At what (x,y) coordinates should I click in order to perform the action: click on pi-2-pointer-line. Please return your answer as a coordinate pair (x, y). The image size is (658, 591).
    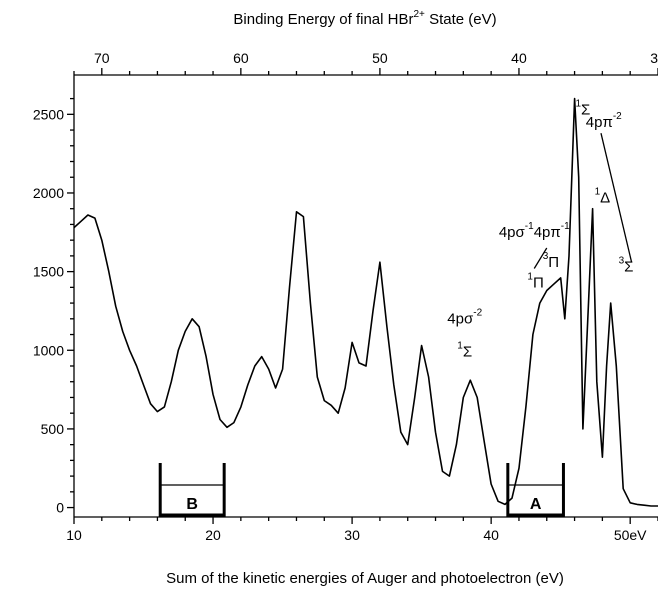
    Looking at the image, I should click on (616, 198).